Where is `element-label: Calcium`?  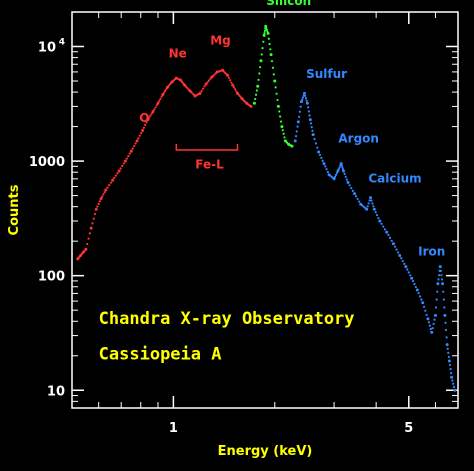
element-label: Calcium is located at coordinates (394, 179).